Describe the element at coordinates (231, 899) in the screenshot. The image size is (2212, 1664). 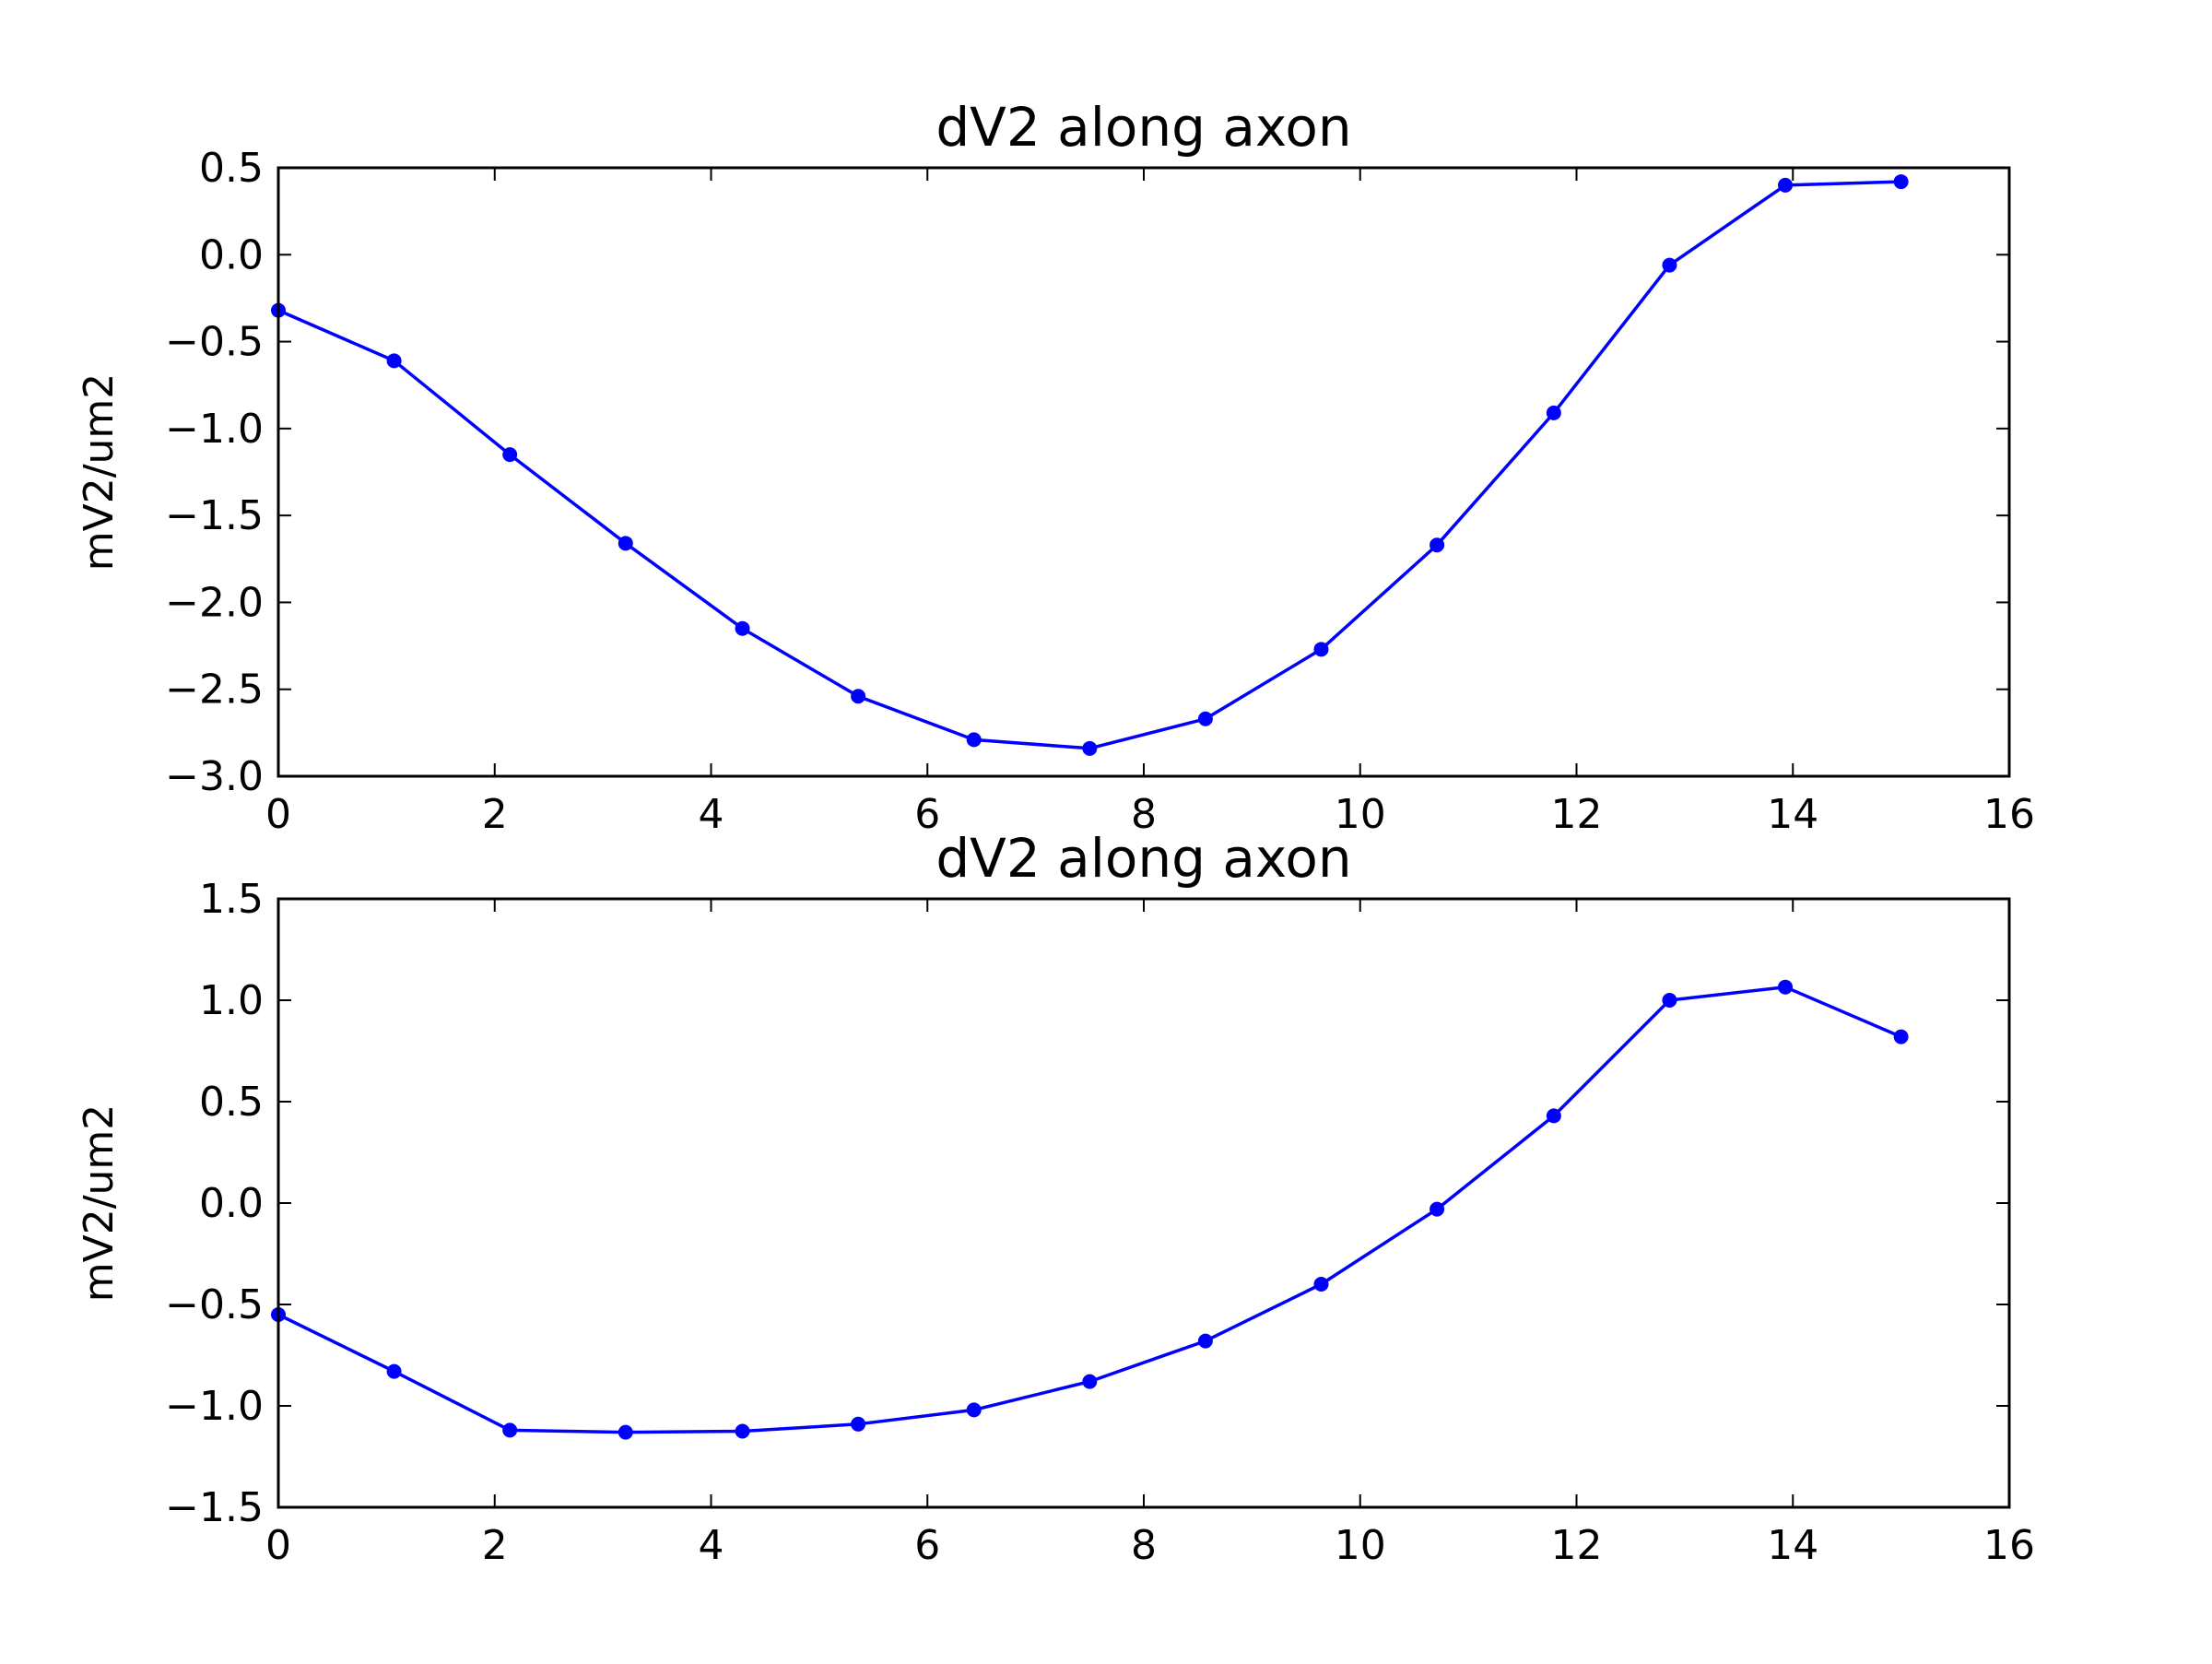
I see `y-tick-label: 1.5` at that location.